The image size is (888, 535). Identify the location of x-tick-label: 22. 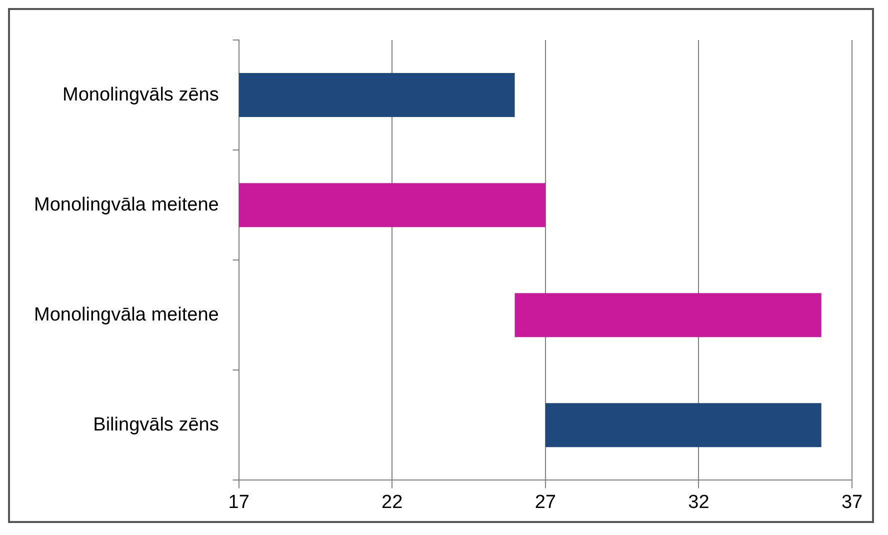
(392, 502).